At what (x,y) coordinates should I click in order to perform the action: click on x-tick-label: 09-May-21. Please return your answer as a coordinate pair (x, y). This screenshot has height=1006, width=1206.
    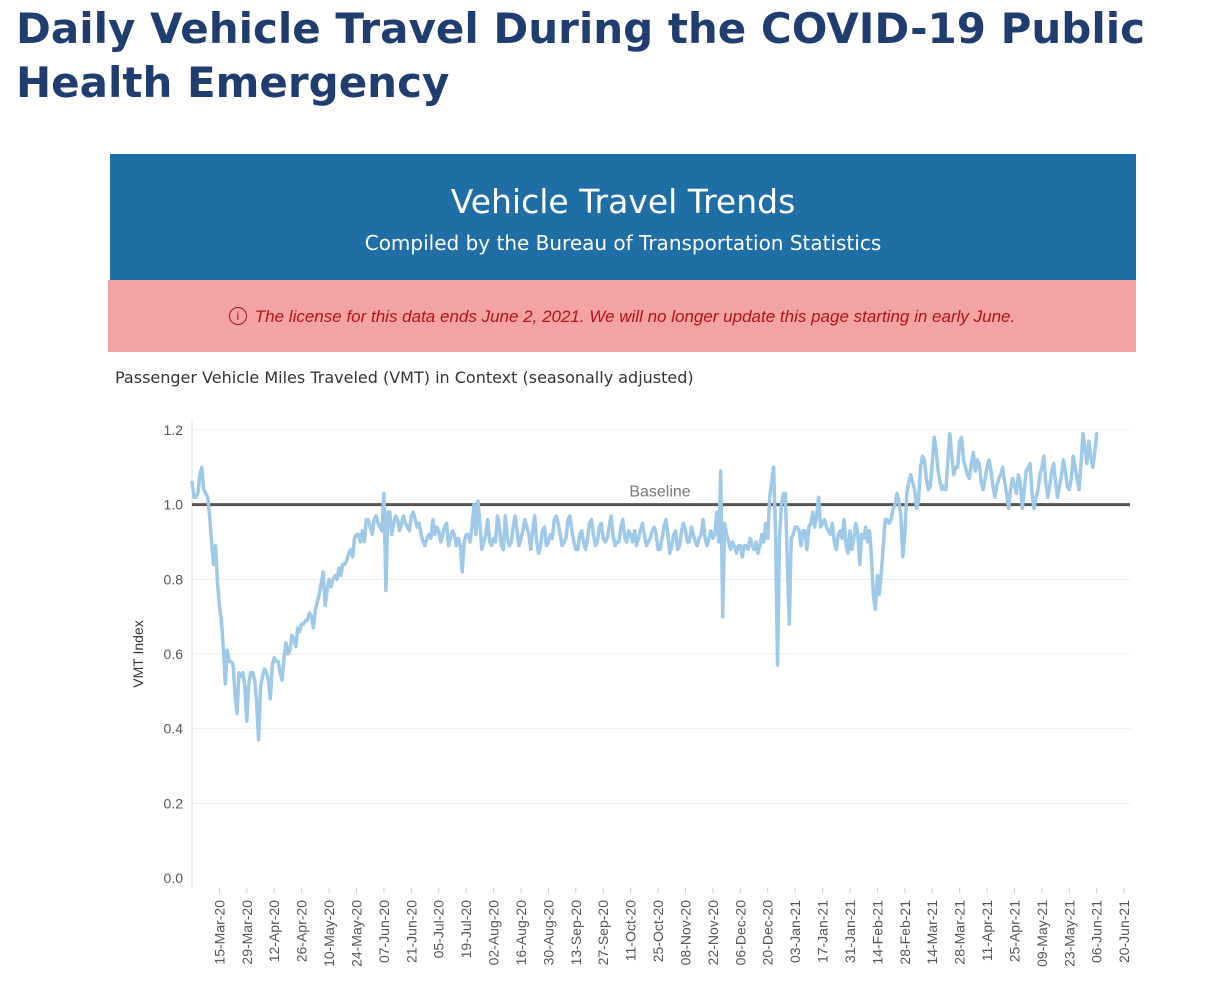
    Looking at the image, I should click on (1042, 933).